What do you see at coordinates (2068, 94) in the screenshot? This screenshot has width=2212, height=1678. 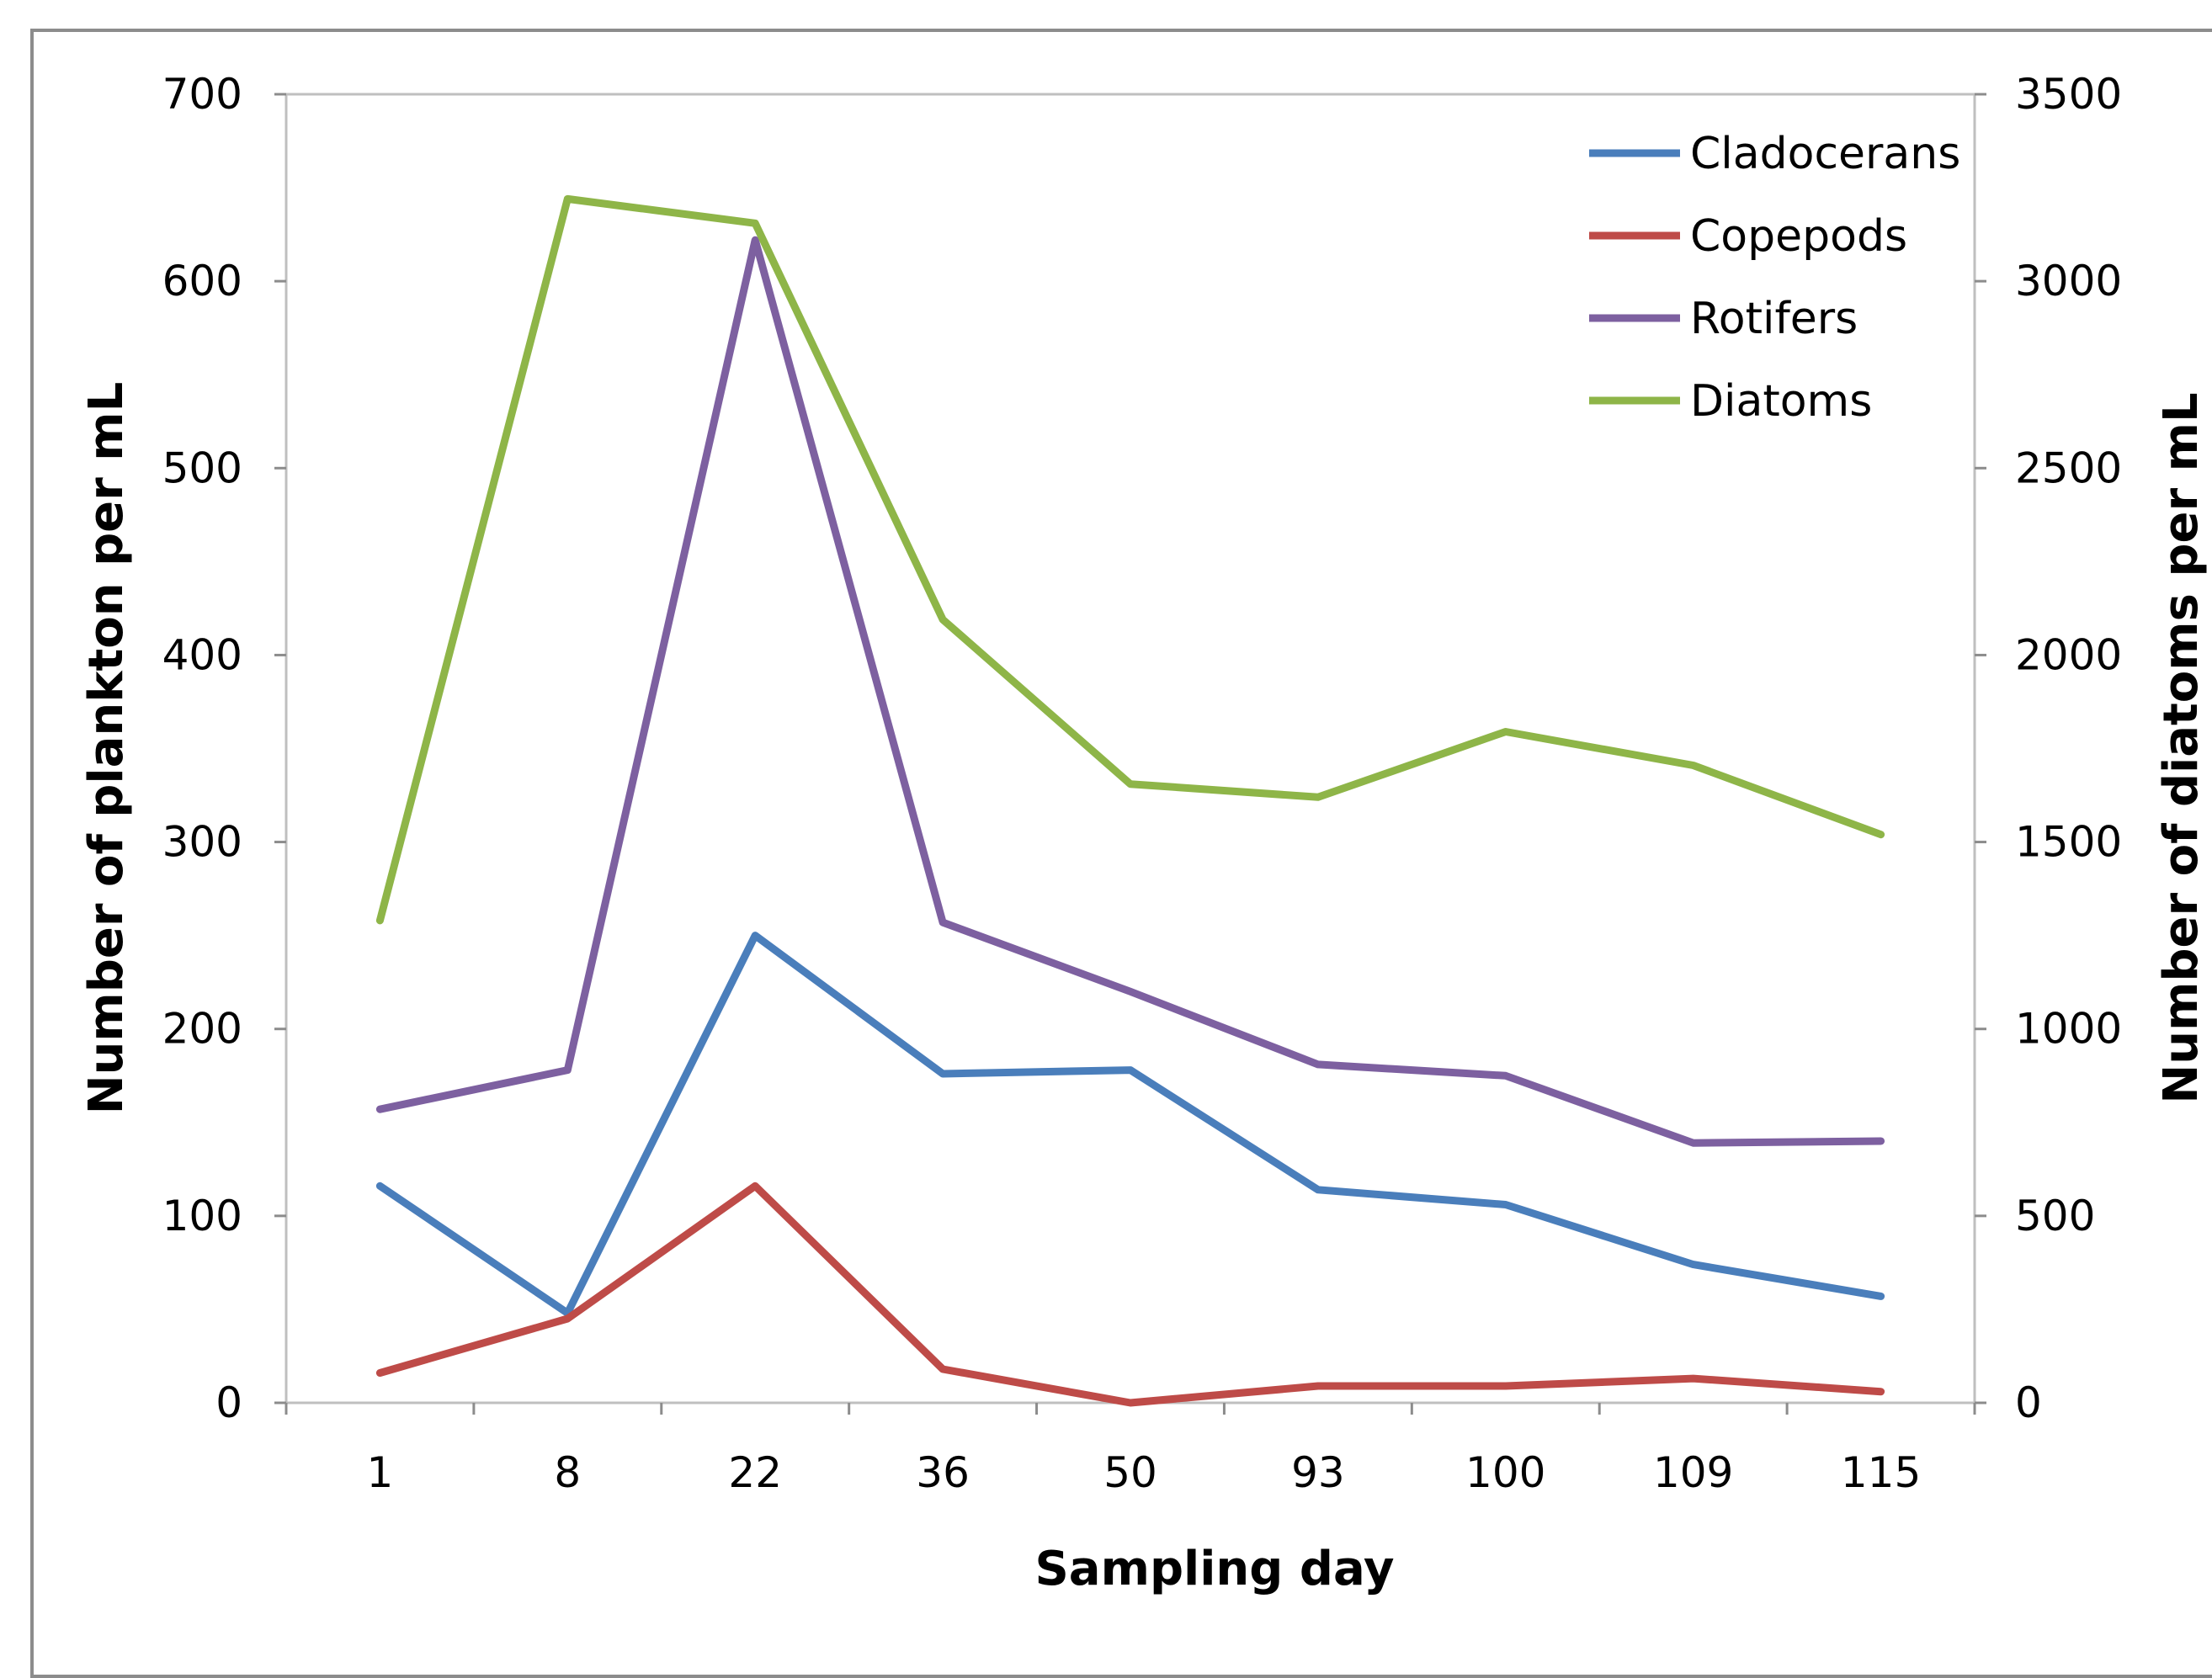 I see `y2-tick-label: 3500` at bounding box center [2068, 94].